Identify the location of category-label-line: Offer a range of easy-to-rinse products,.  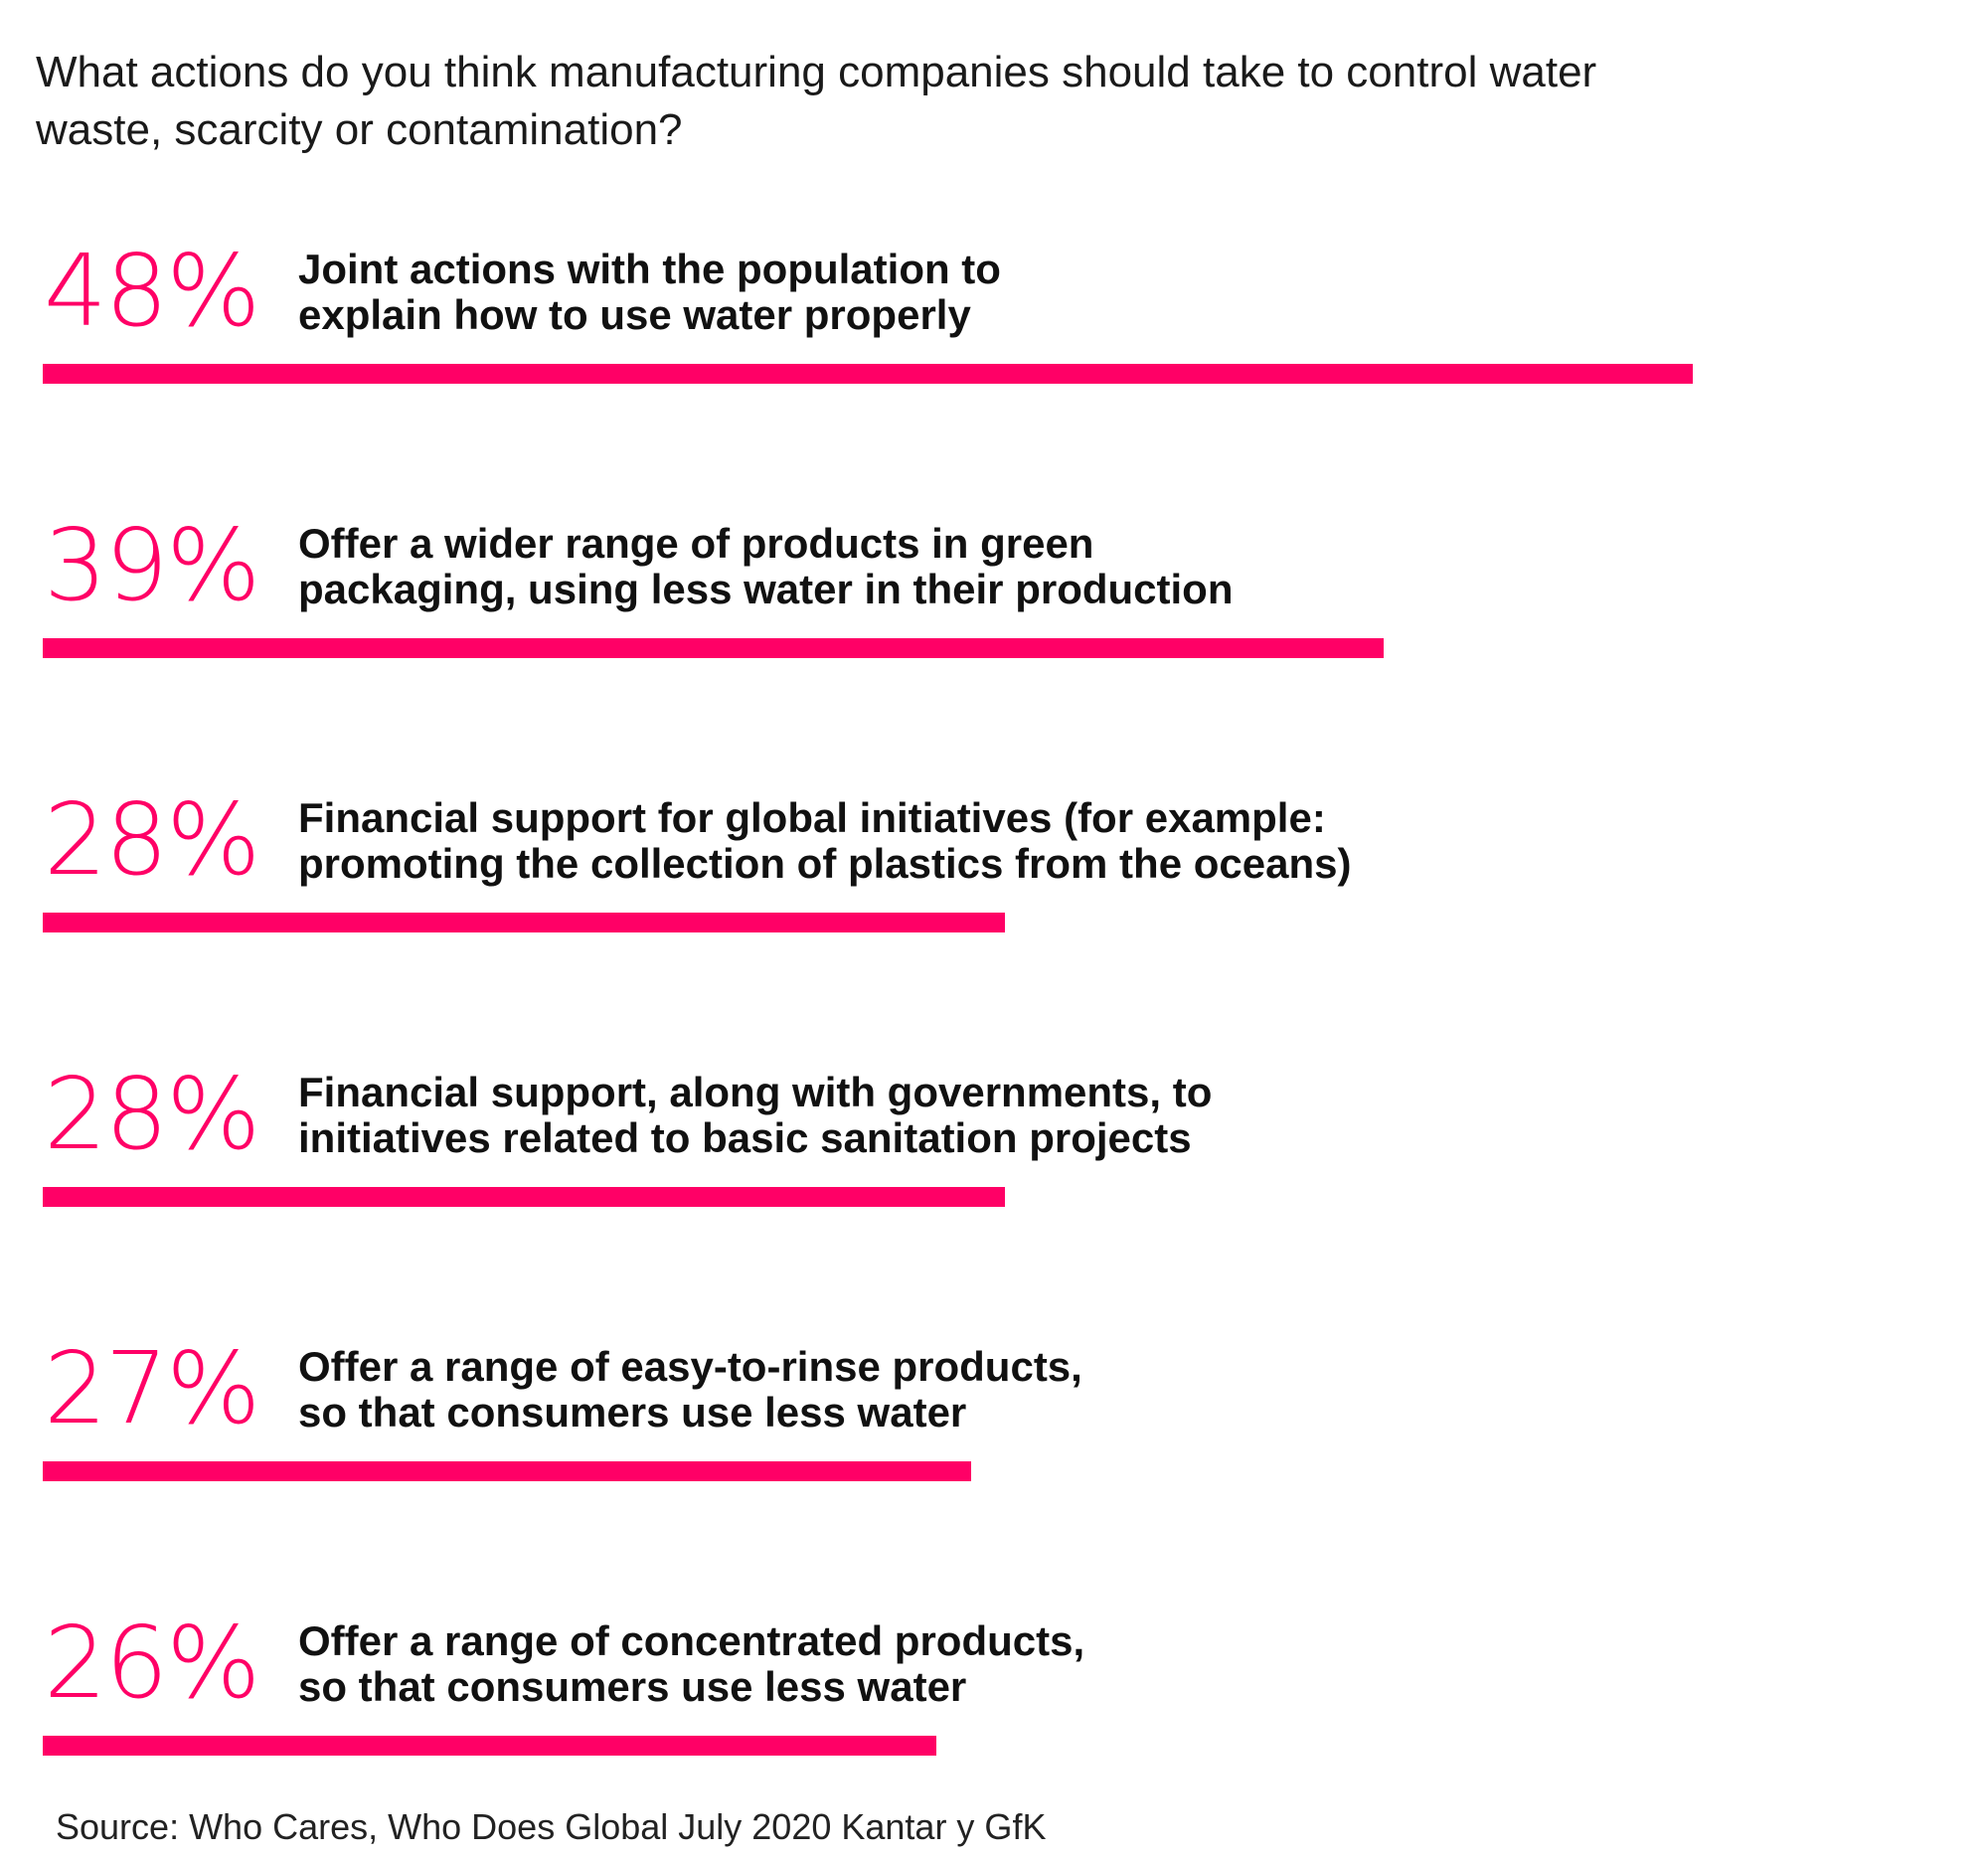
(690, 1366).